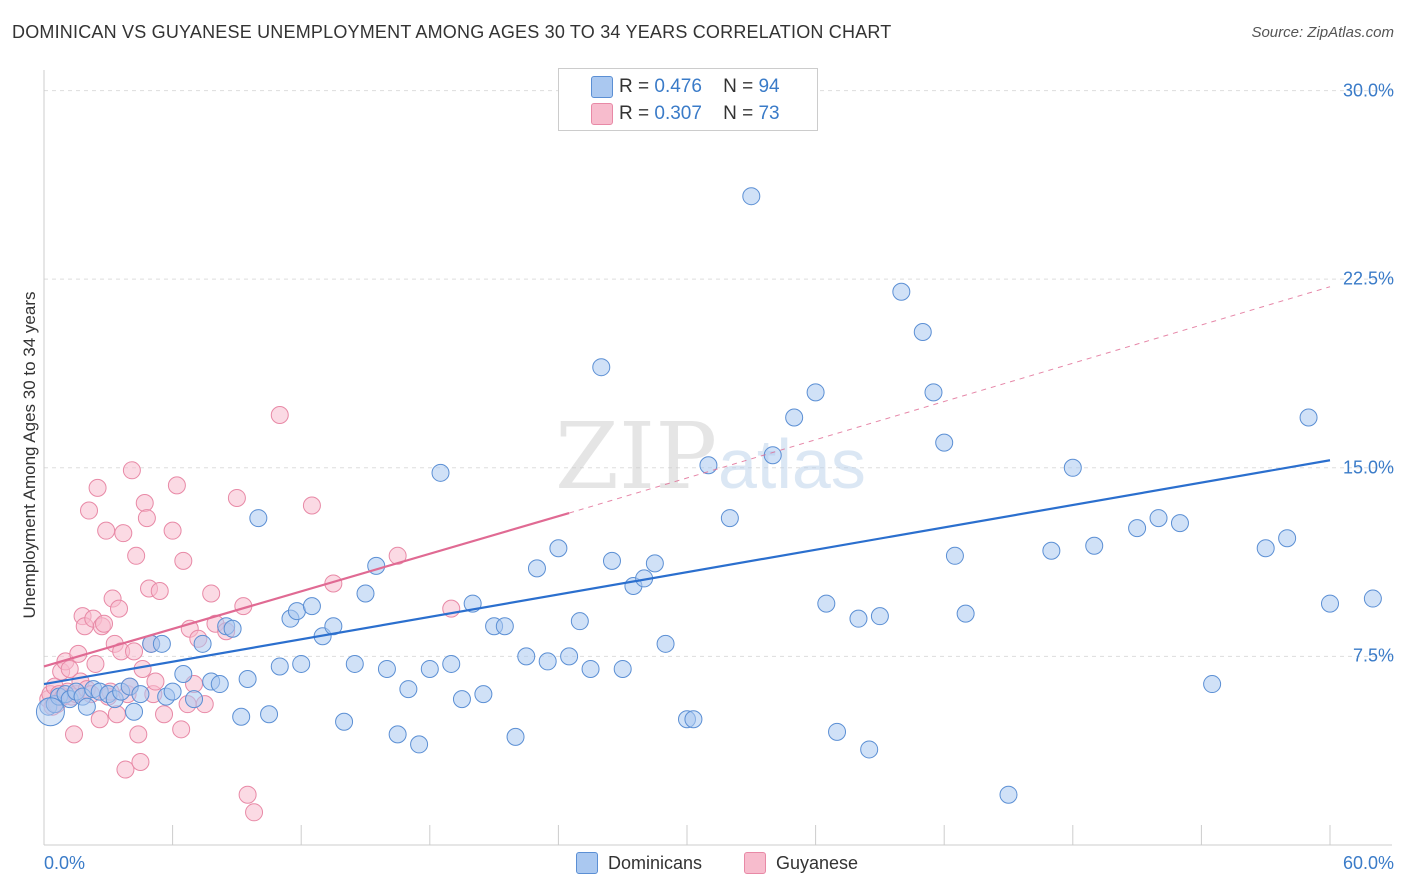 The width and height of the screenshot is (1406, 892). I want to click on legend-row-dominicans: R = 0.476 N = 94, so click(685, 87).